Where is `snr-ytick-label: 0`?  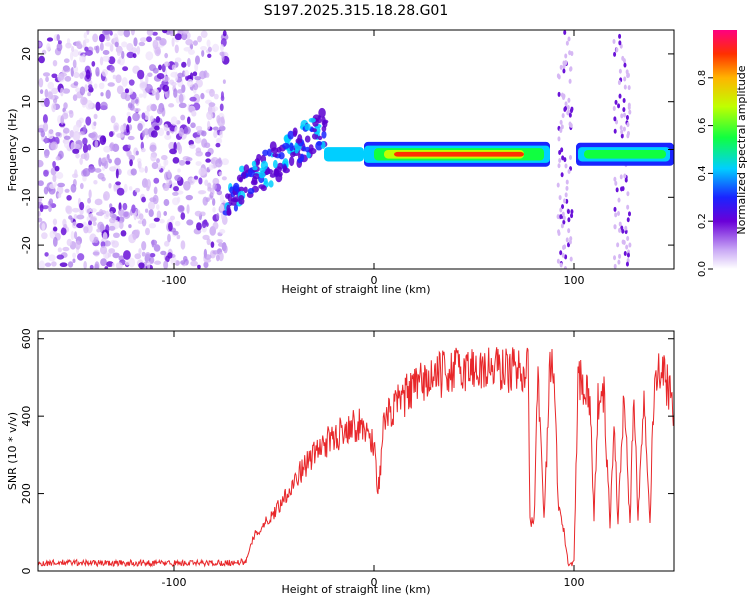
snr-ytick-label: 0 is located at coordinates (26, 571).